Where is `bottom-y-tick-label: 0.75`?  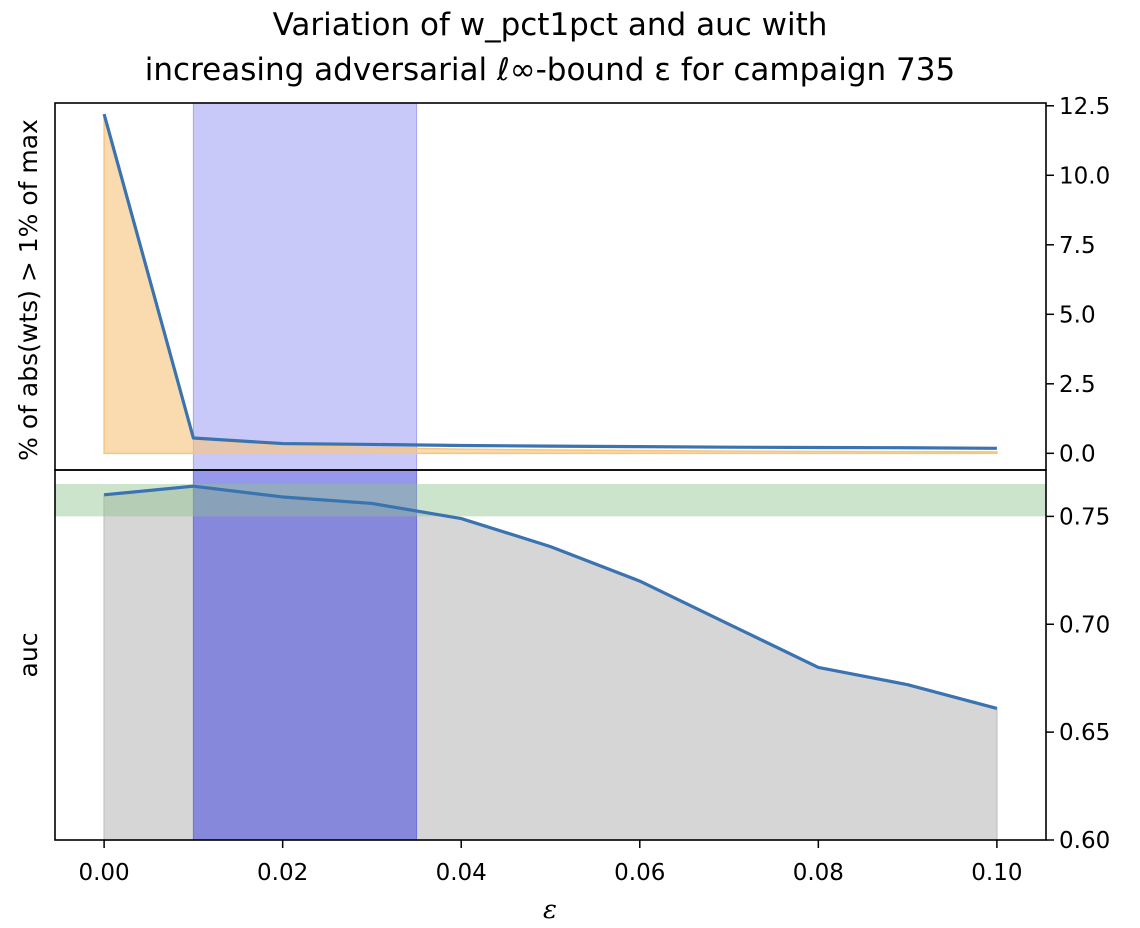 bottom-y-tick-label: 0.75 is located at coordinates (1084, 517).